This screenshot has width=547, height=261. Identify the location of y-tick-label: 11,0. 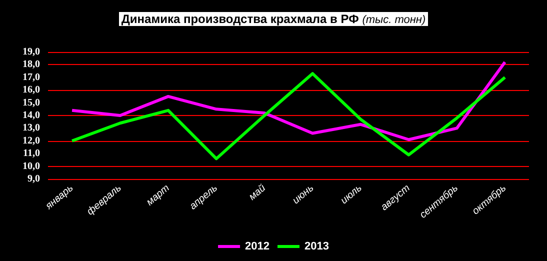
(31, 154).